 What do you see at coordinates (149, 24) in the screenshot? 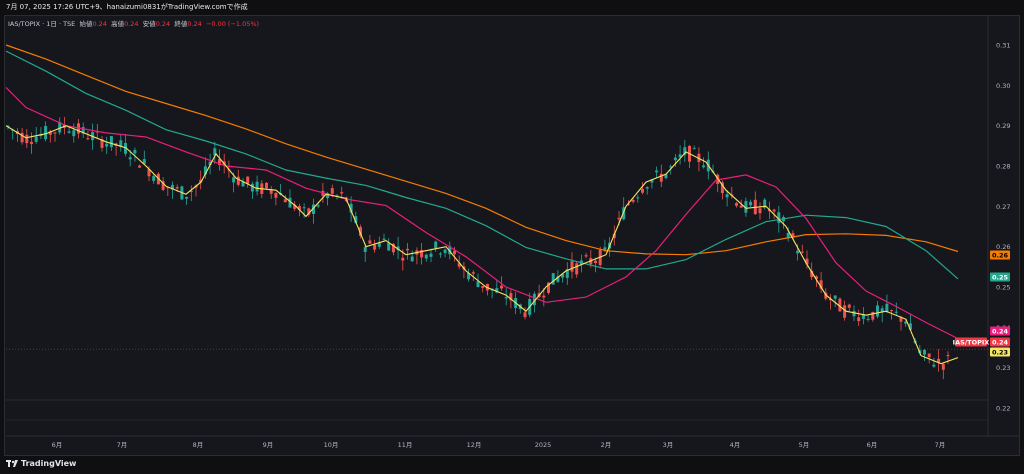
I see `low-label: 安値` at bounding box center [149, 24].